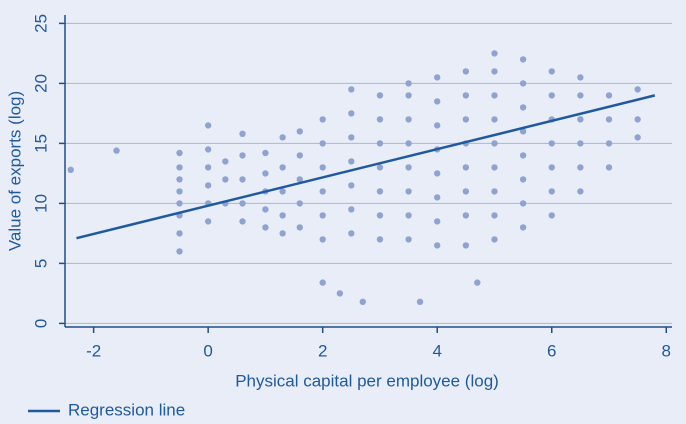 Image resolution: width=686 pixels, height=424 pixels. Describe the element at coordinates (40, 323) in the screenshot. I see `y-tick-label: 0` at that location.